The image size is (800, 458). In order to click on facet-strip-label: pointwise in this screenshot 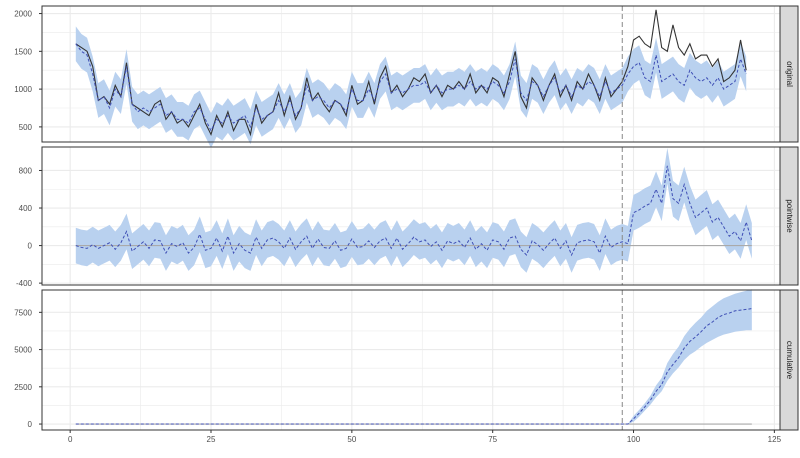, I will do `click(789, 216)`.